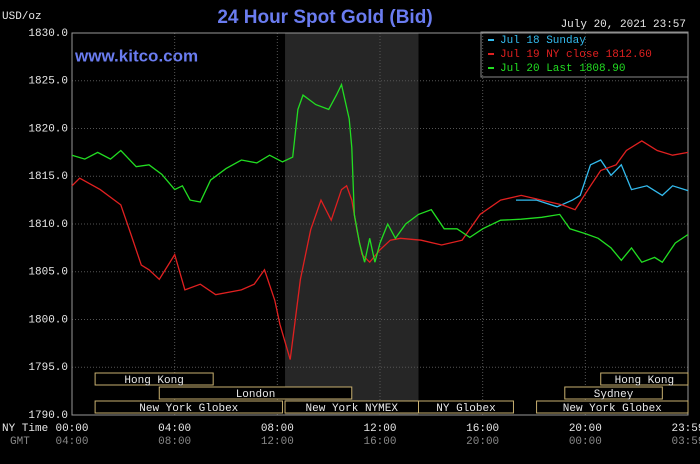 The width and height of the screenshot is (700, 464). Describe the element at coordinates (585, 442) in the screenshot. I see `x2-tick-label: 00:00` at that location.